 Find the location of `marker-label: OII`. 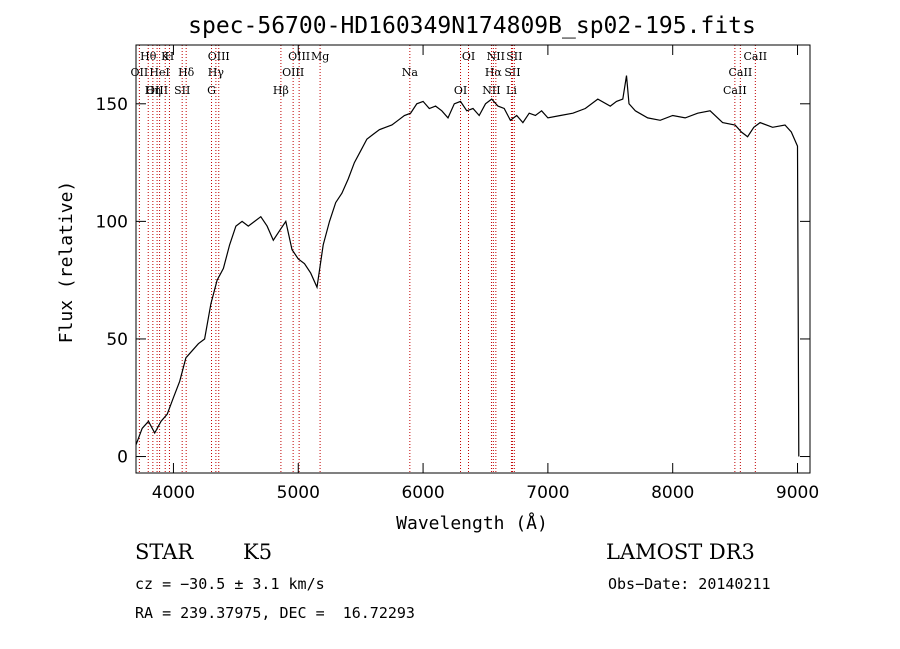

marker-label: OII is located at coordinates (140, 72).